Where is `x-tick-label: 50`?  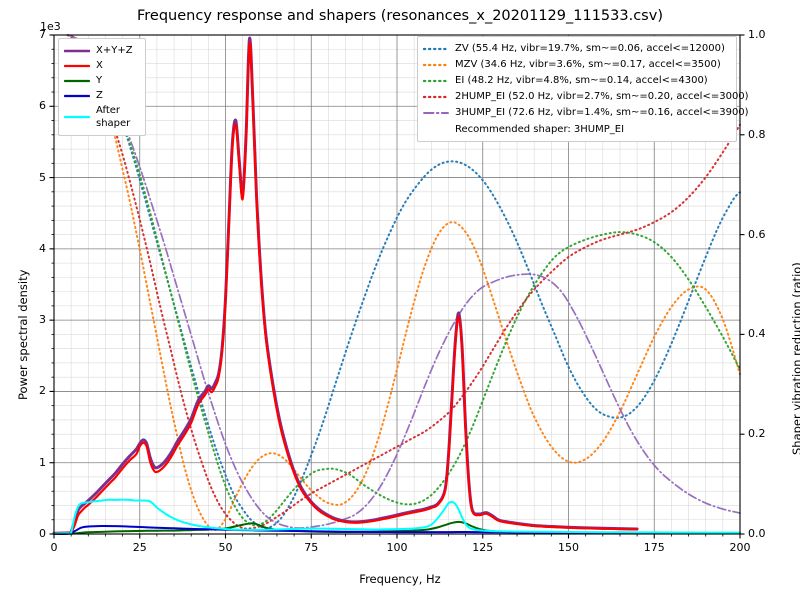 x-tick-label: 50 is located at coordinates (225, 547).